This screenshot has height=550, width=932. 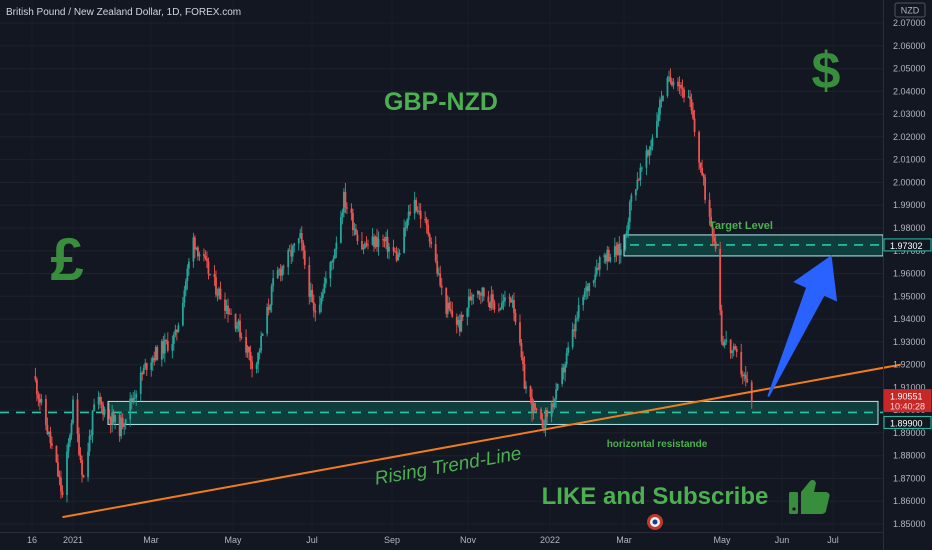 What do you see at coordinates (909, 433) in the screenshot?
I see `price-tick-label: 1.89000` at bounding box center [909, 433].